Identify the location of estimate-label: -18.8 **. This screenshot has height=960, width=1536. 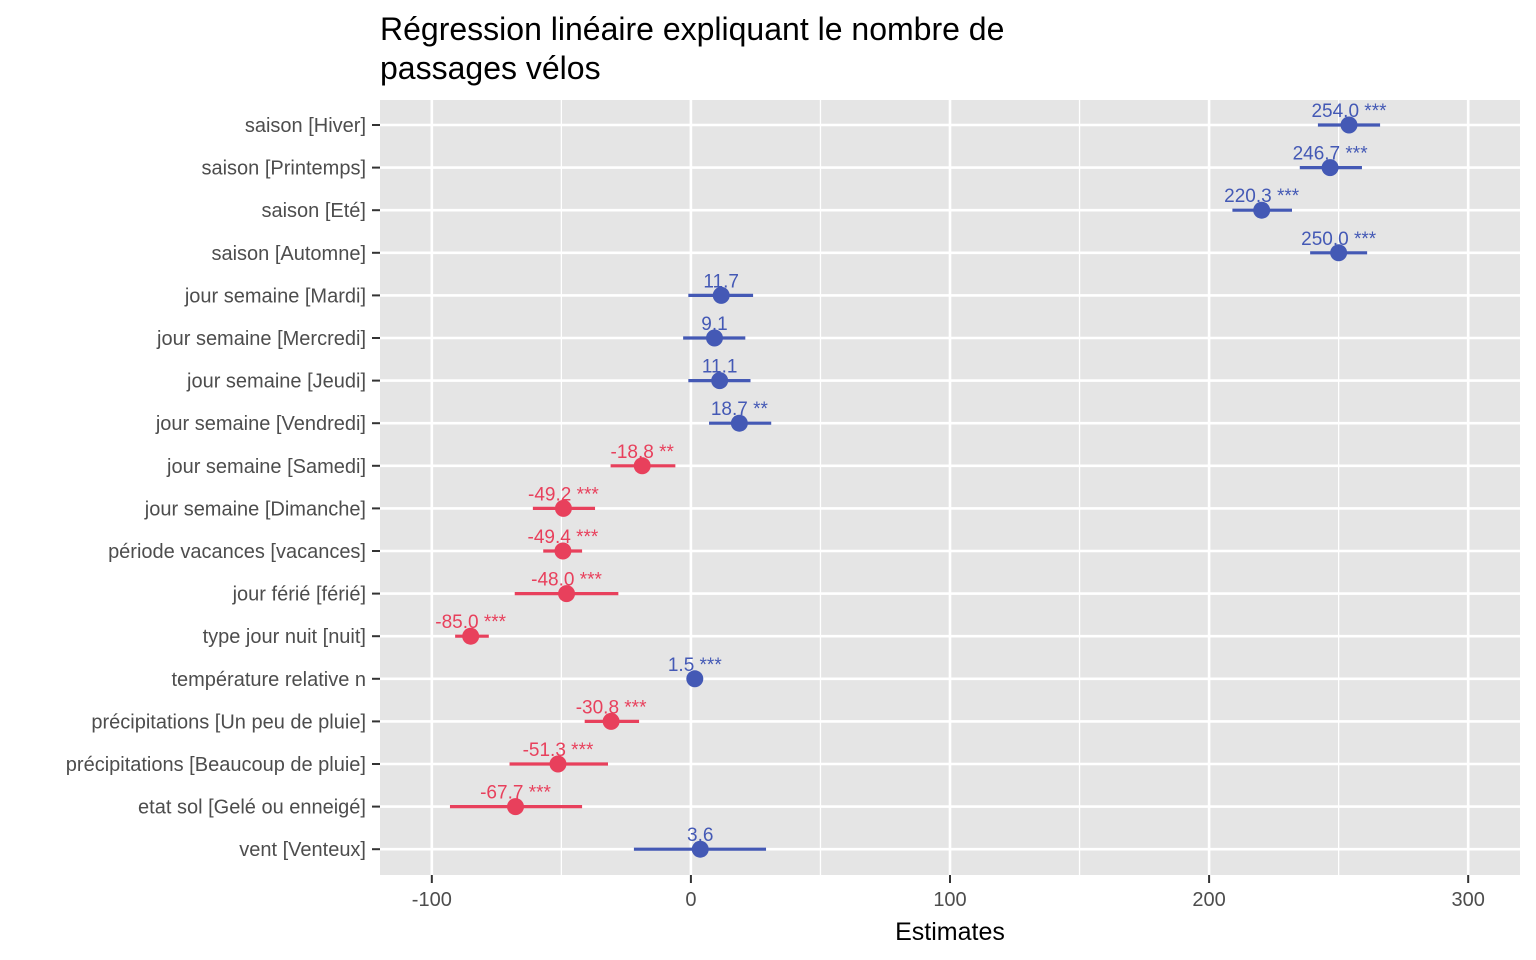
(643, 452).